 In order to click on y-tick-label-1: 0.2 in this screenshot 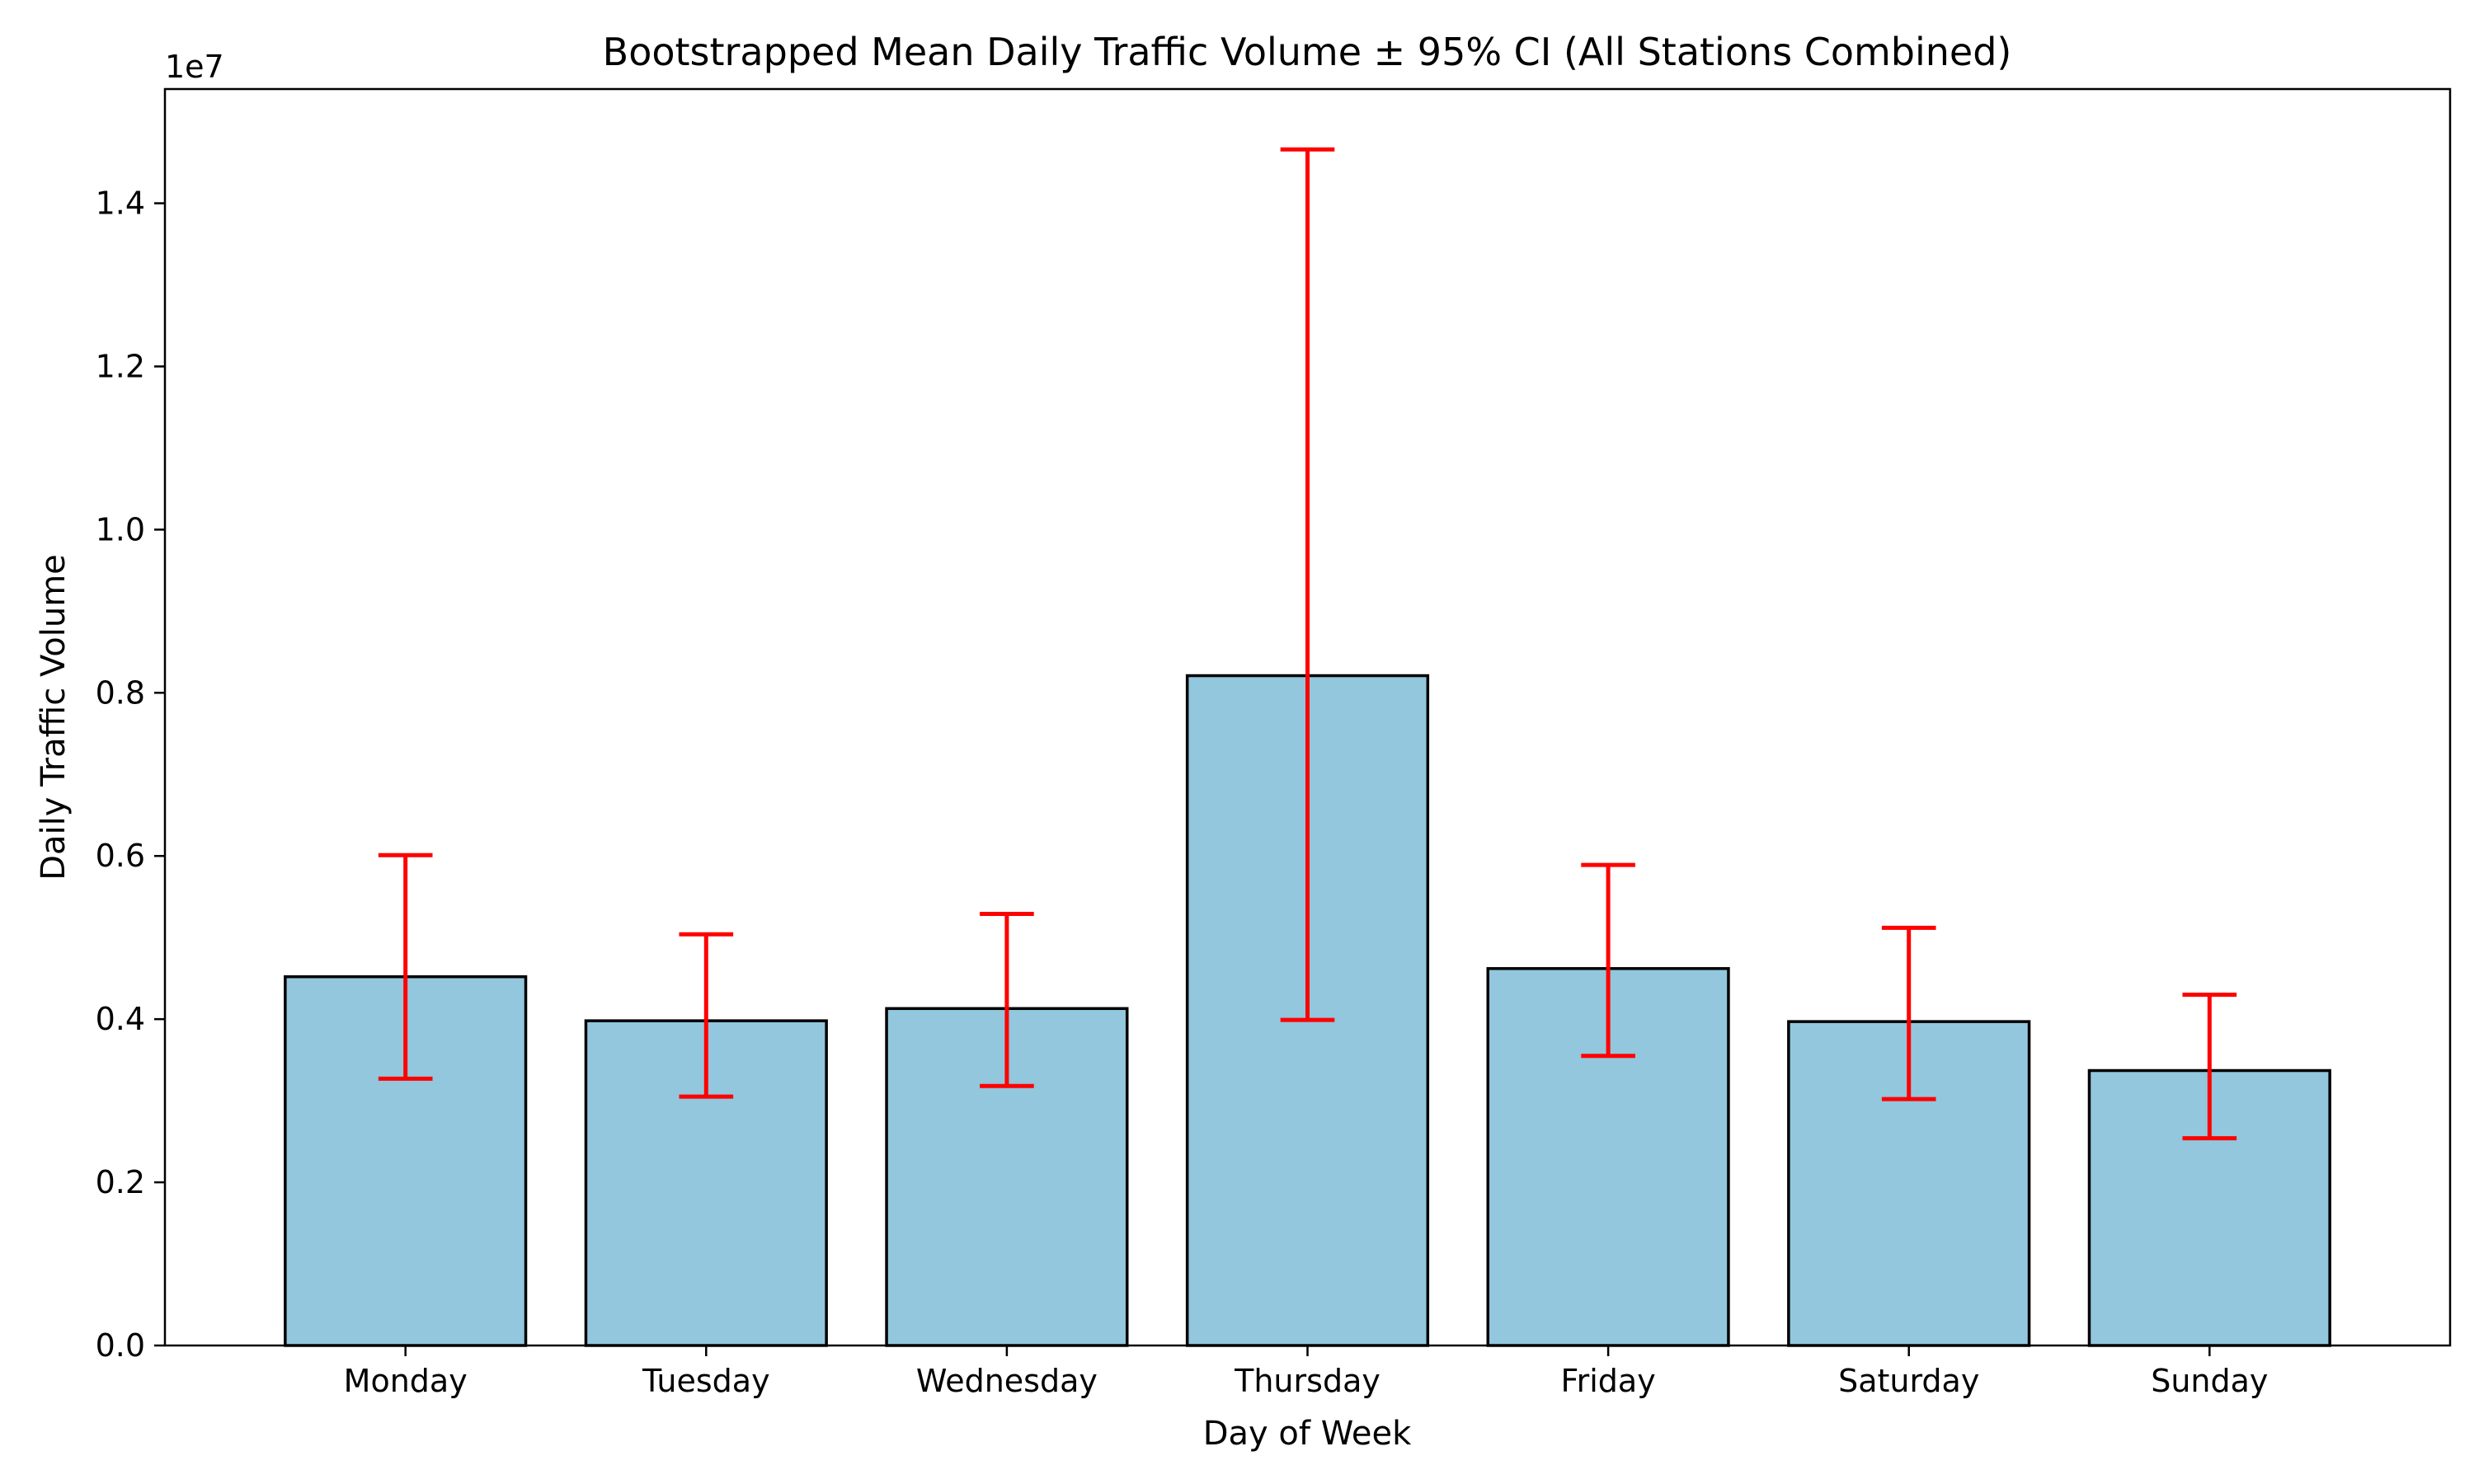, I will do `click(120, 1182)`.